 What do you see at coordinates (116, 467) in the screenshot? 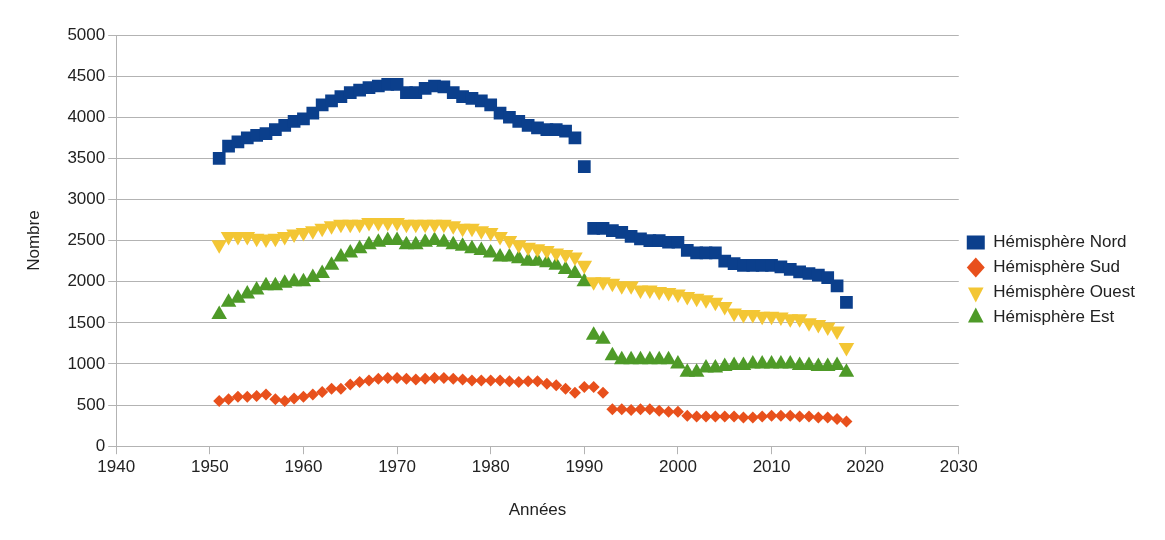
I see `x-tick-label: 1940` at bounding box center [116, 467].